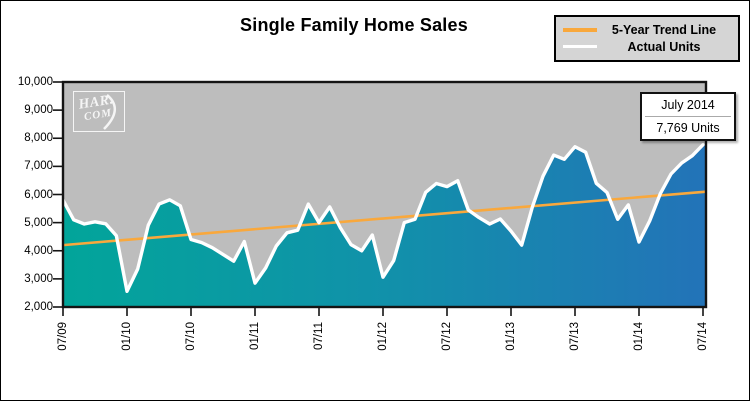 Image resolution: width=750 pixels, height=401 pixels. What do you see at coordinates (38, 307) in the screenshot?
I see `y-axis-label: 2,000` at bounding box center [38, 307].